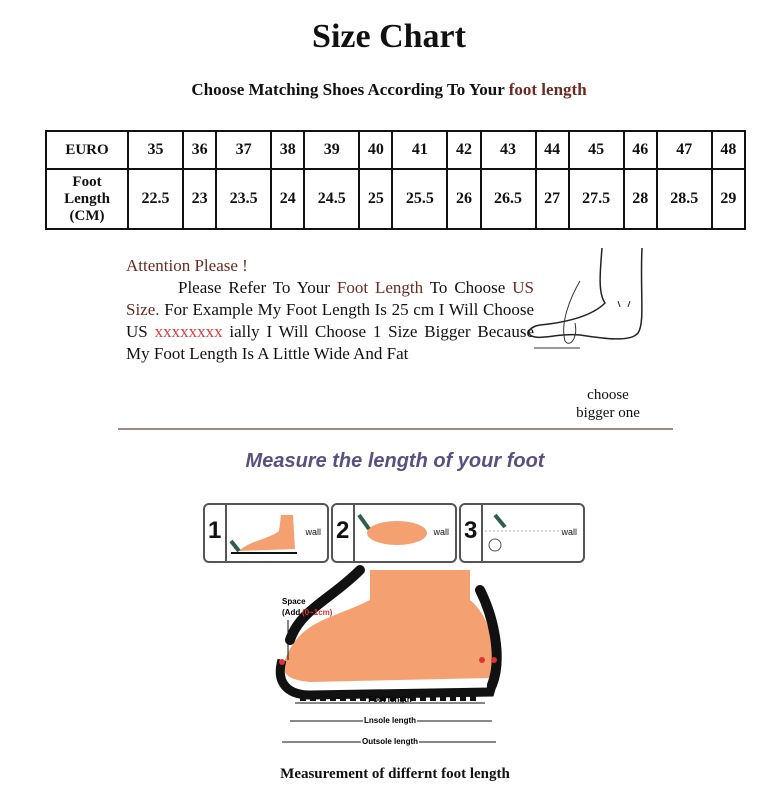 The width and height of the screenshot is (778, 802). Describe the element at coordinates (395, 461) in the screenshot. I see `measure-title: Measure the length of your foot` at that location.